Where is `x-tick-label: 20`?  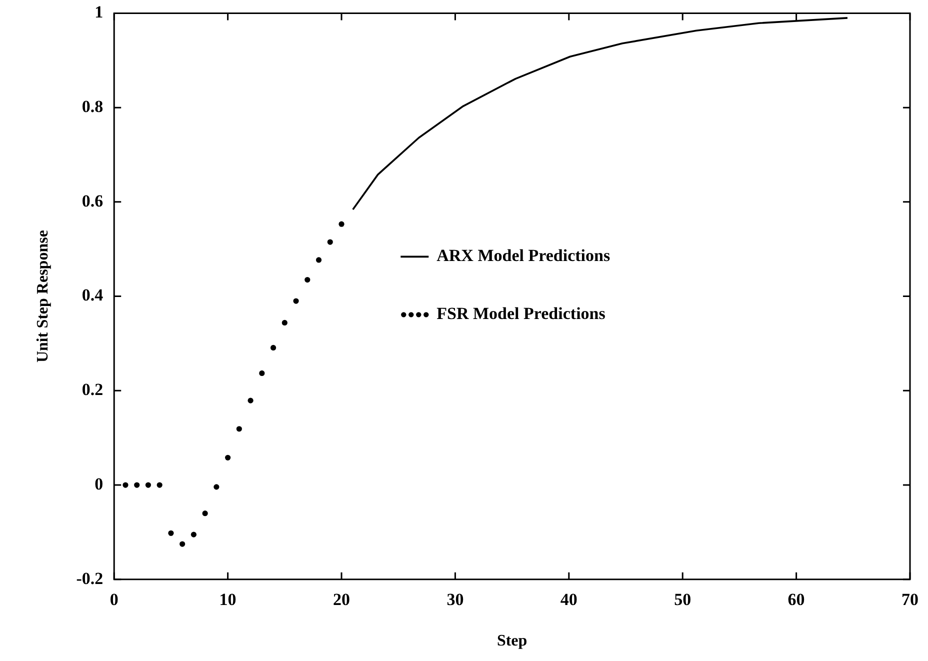
x-tick-label: 20 is located at coordinates (341, 599).